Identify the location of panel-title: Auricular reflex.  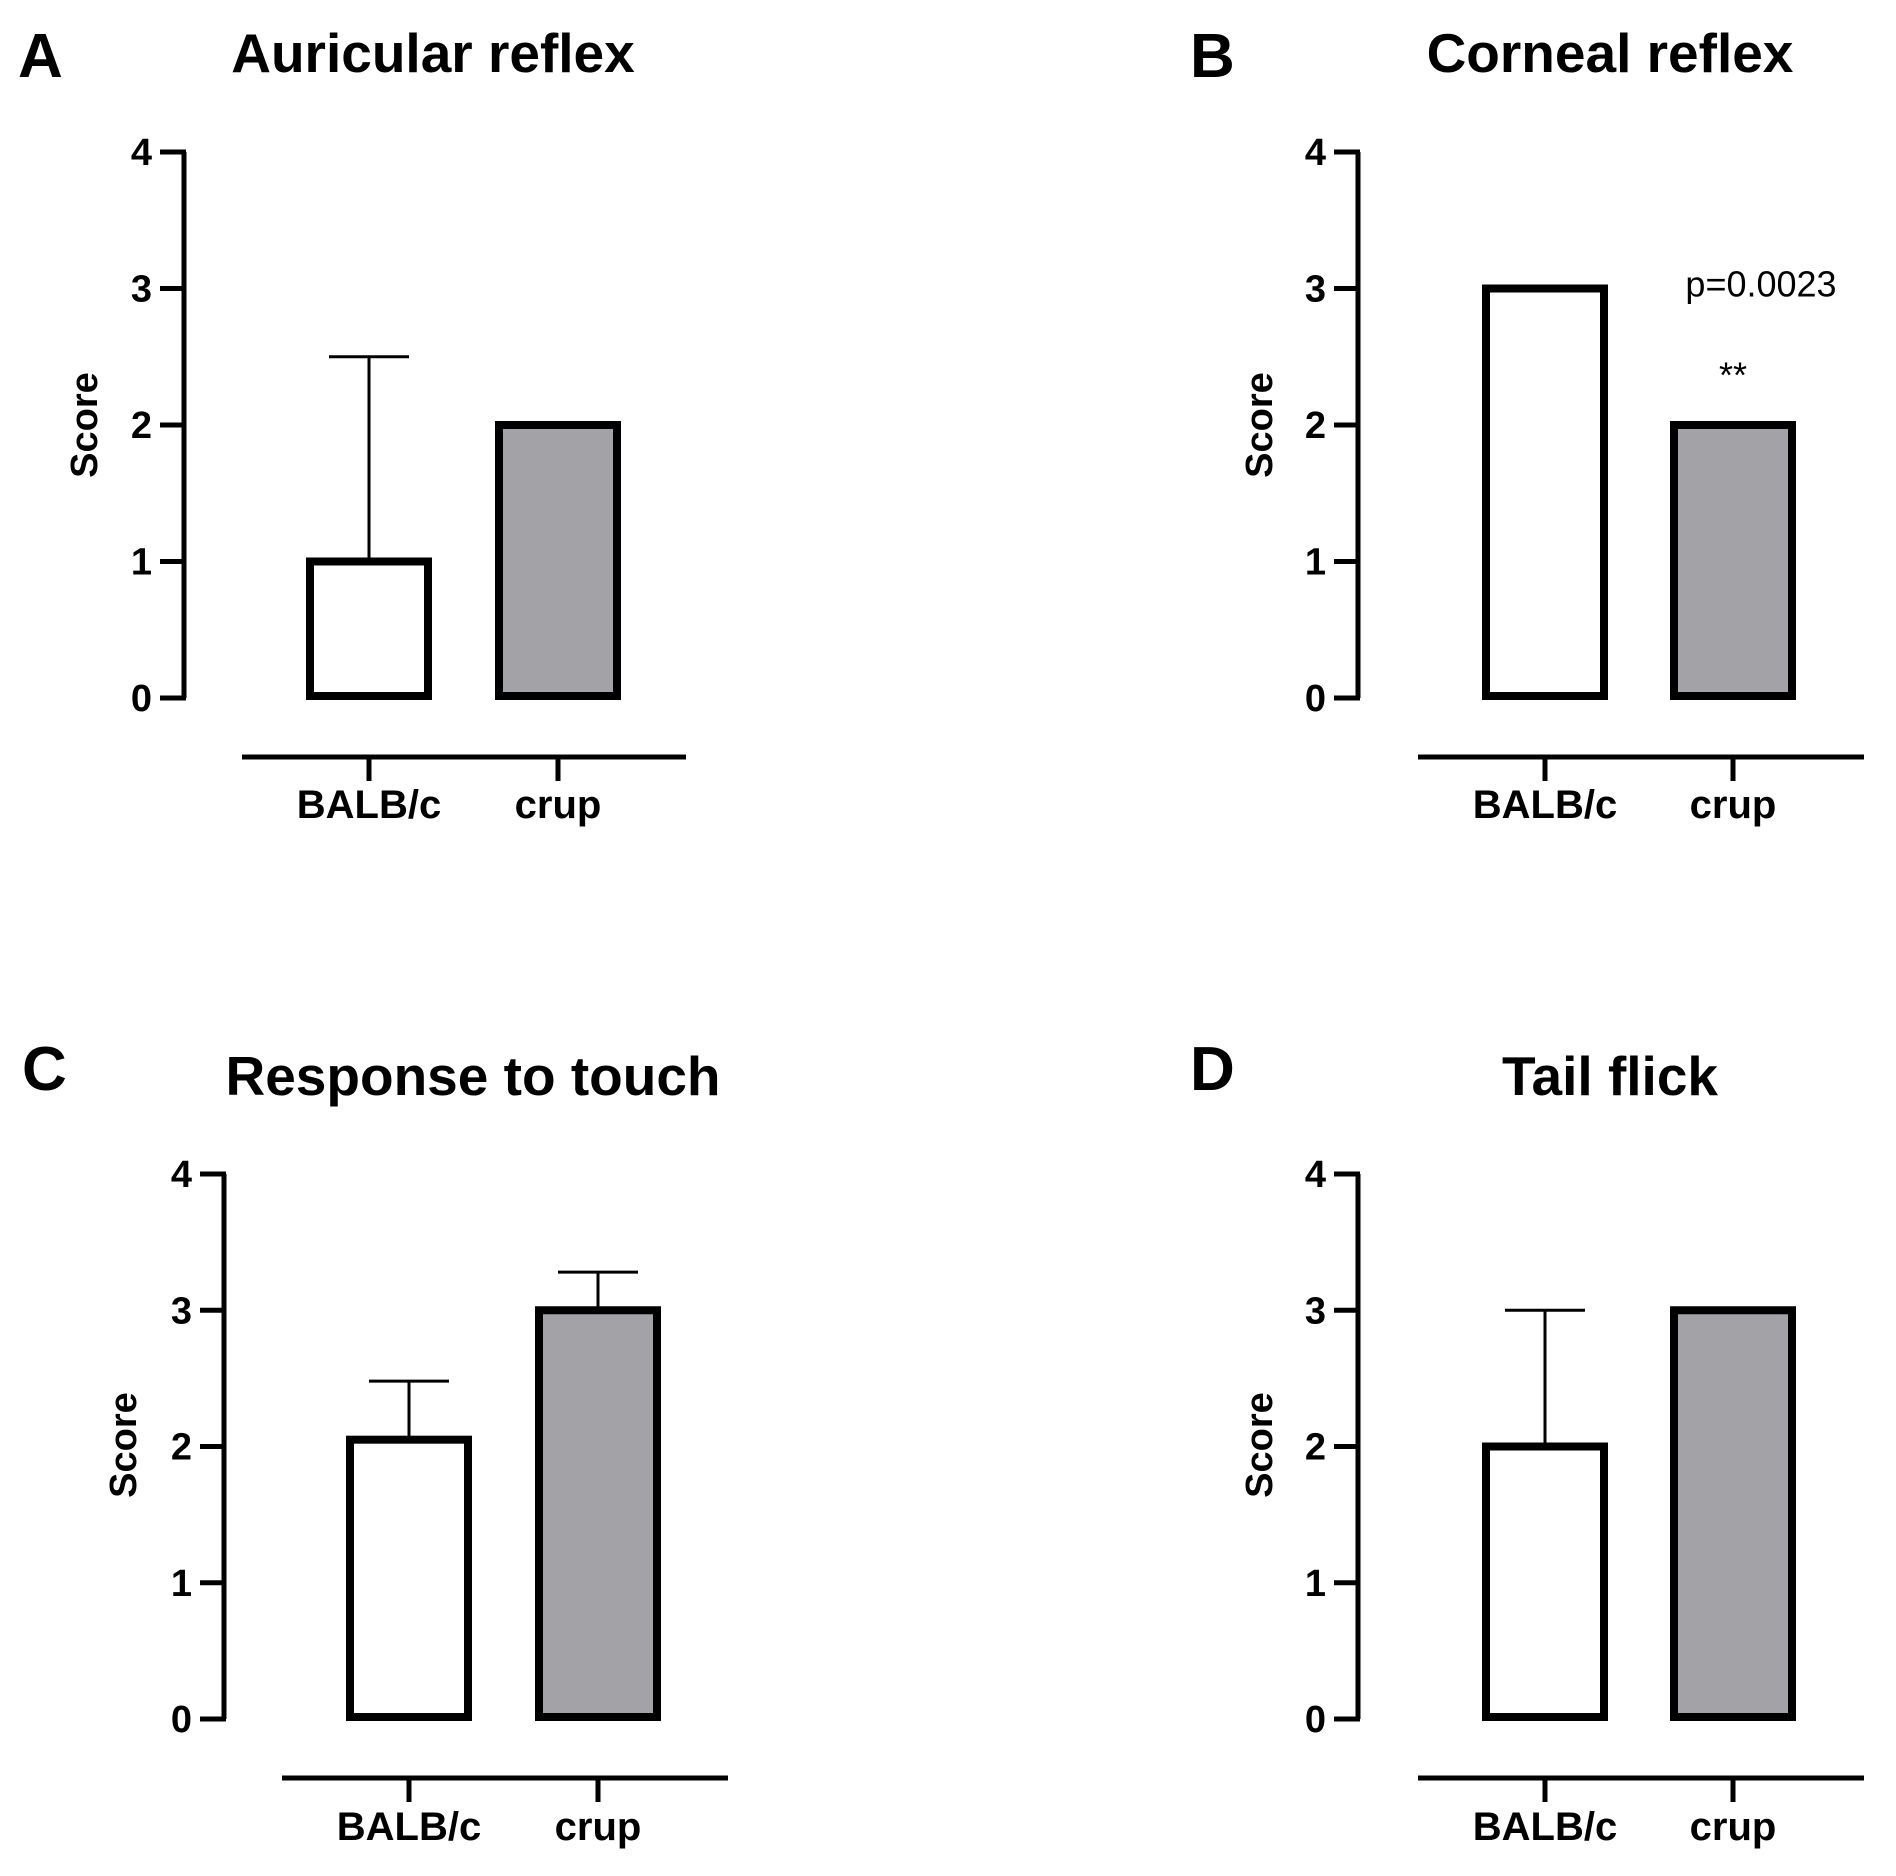
(433, 53).